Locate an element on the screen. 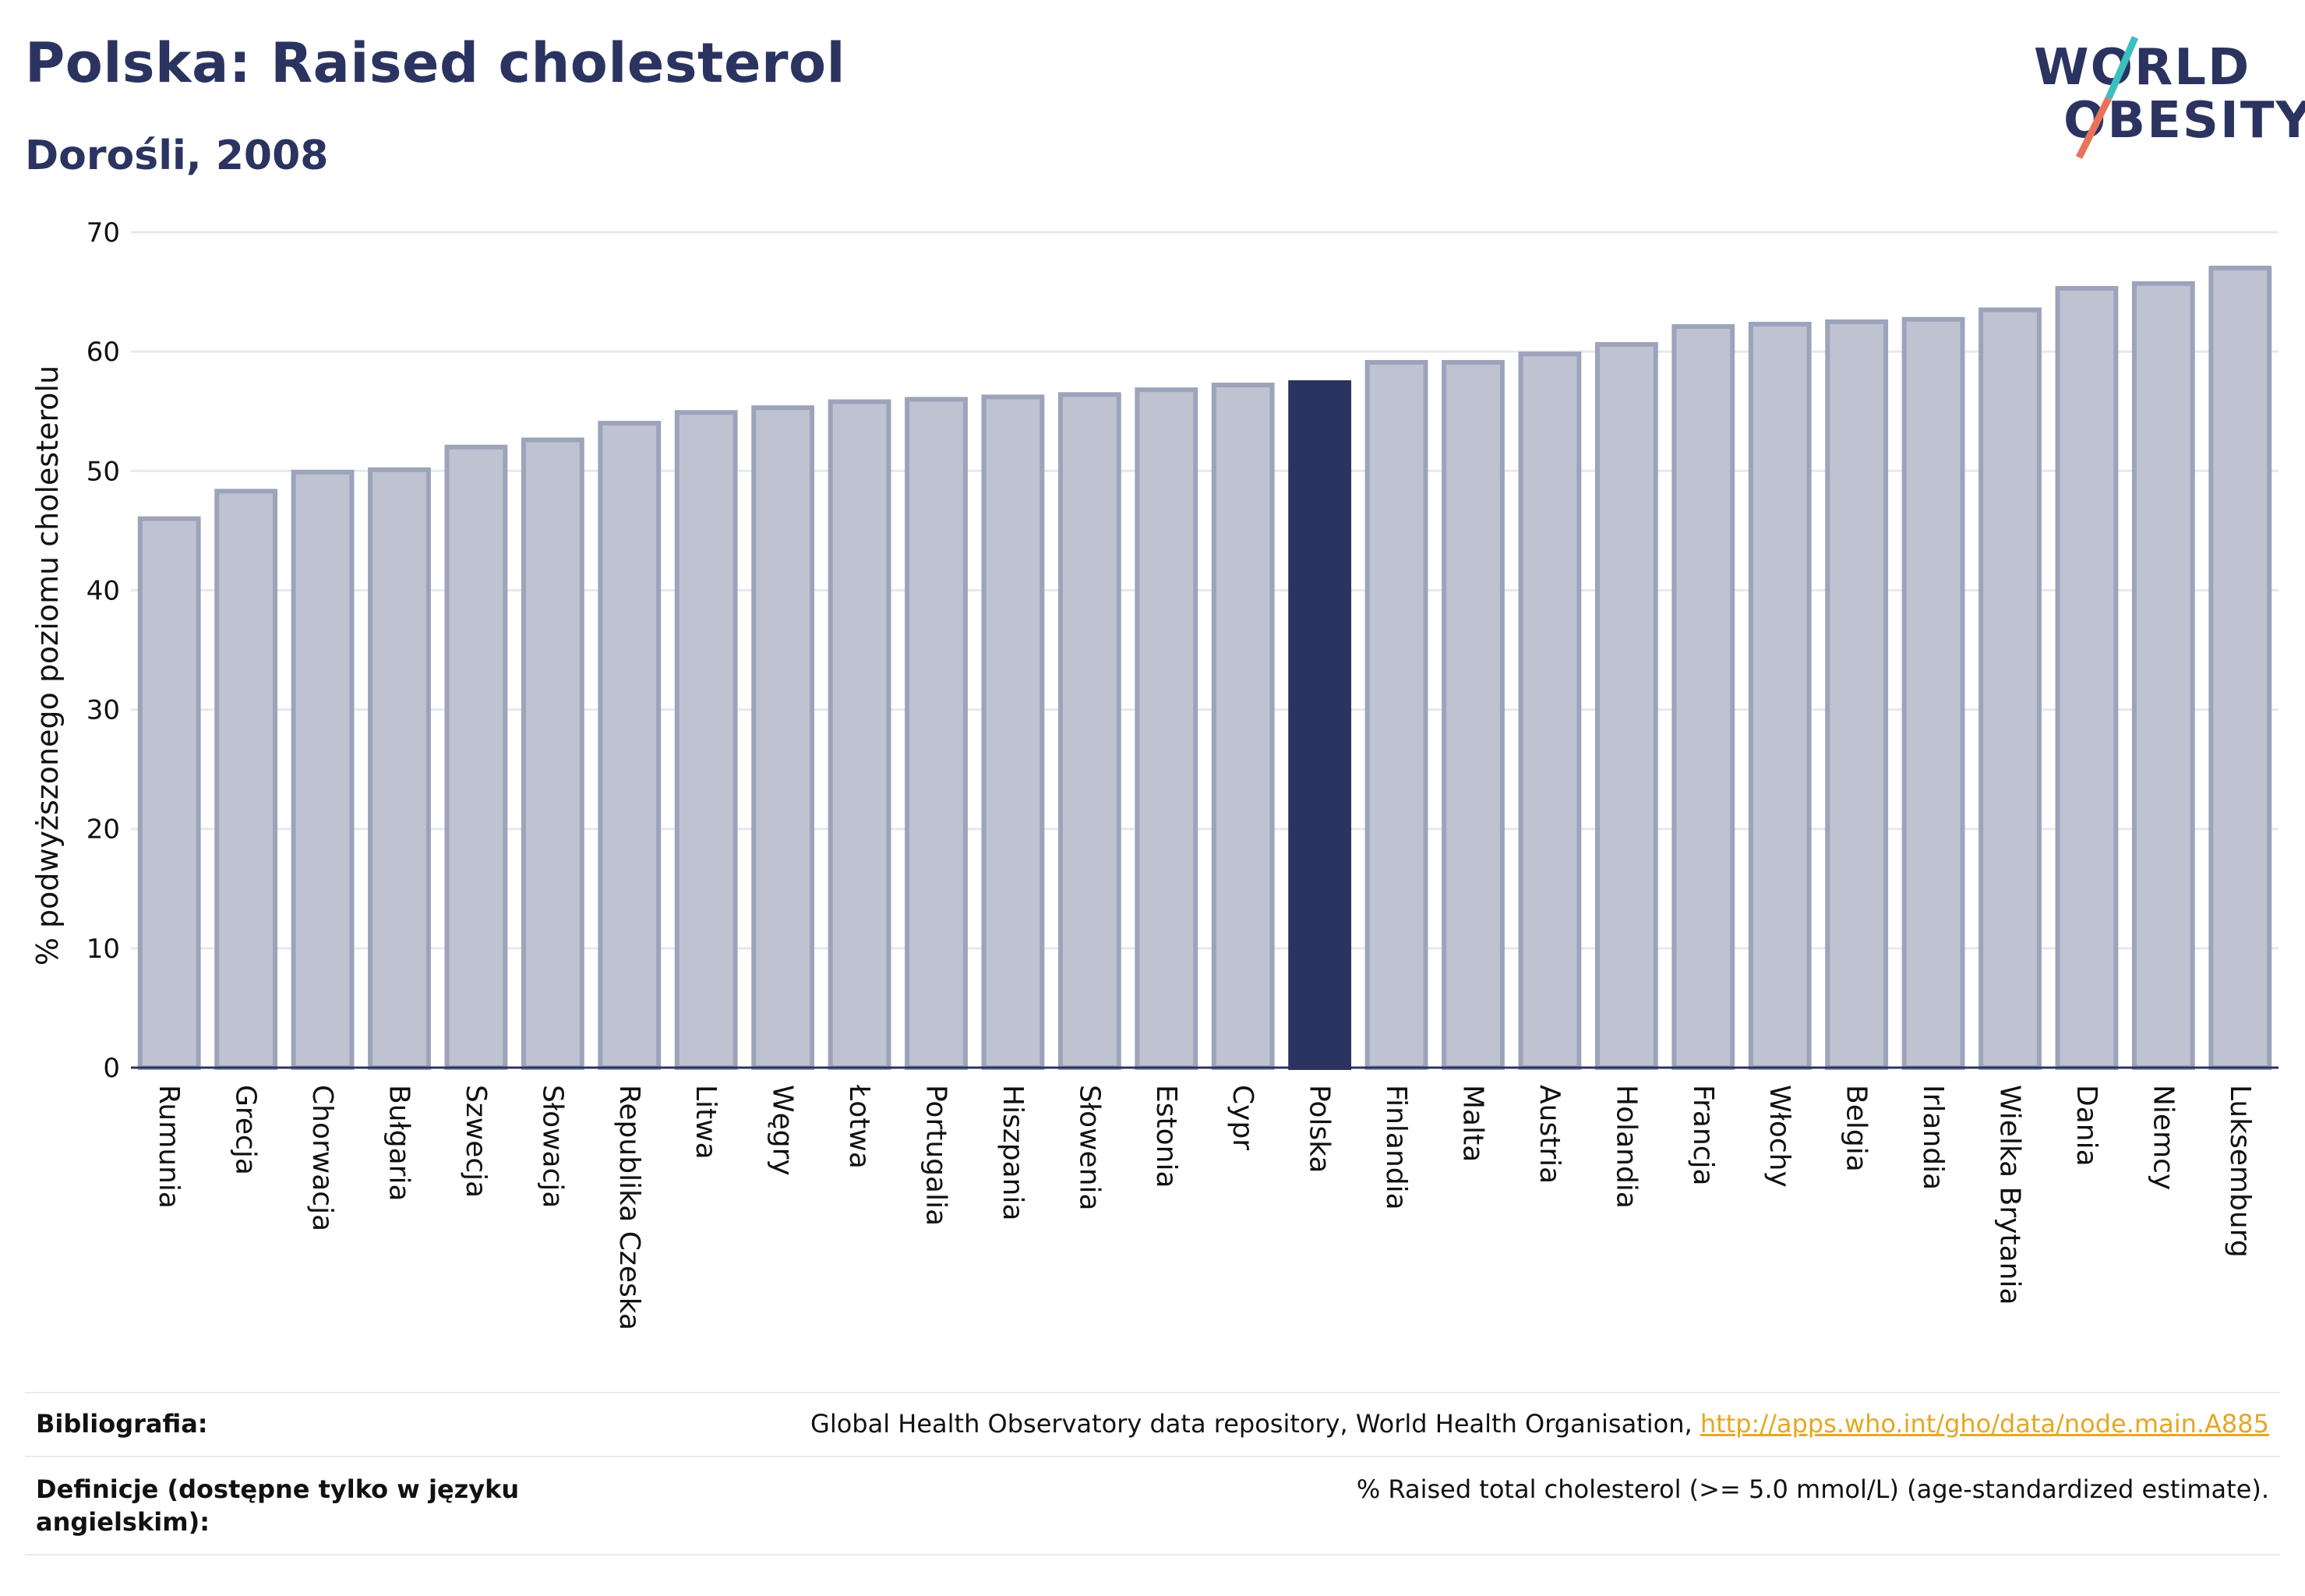  x-tick-label: Republika Czeska is located at coordinates (629, 1207).